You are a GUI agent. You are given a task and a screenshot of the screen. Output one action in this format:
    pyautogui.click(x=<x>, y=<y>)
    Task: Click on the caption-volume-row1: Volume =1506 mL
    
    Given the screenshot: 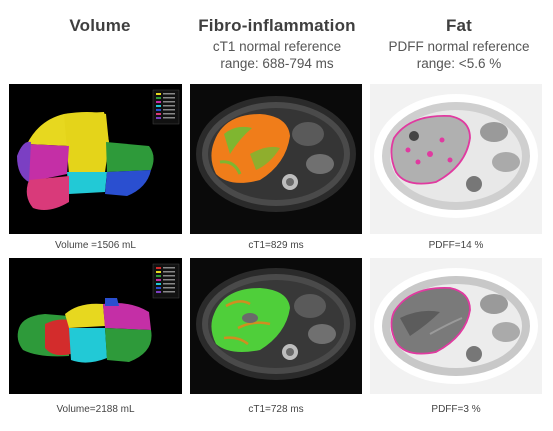 What is the action you would take?
    pyautogui.click(x=95, y=245)
    